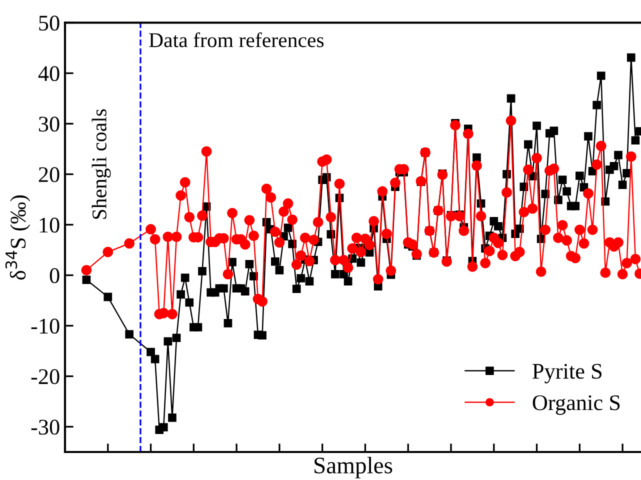 This screenshot has height=480, width=641. Describe the element at coordinates (49, 174) in the screenshot. I see `y-tick-label: 20` at that location.